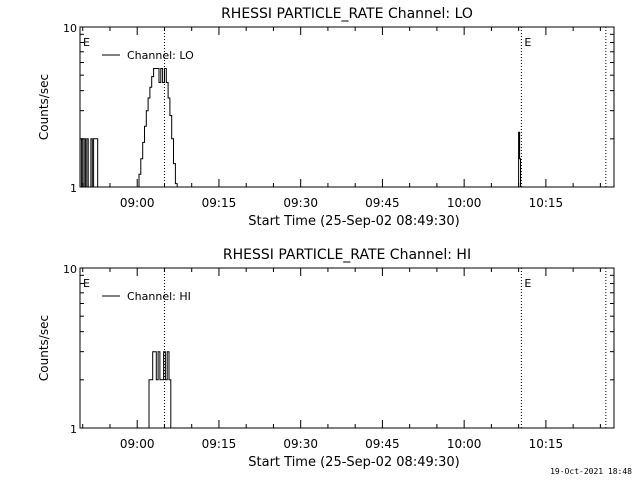 The image size is (640, 480). I want to click on legend-entry: Channel: LO, so click(160, 55).